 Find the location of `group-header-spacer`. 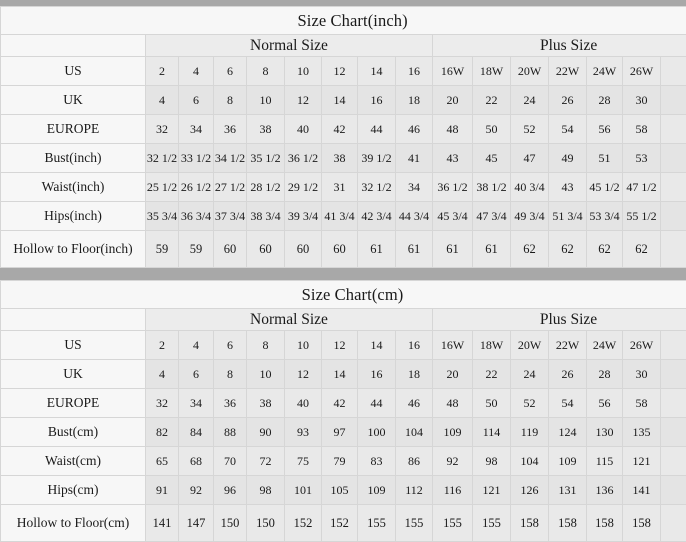

group-header-spacer is located at coordinates (73, 46).